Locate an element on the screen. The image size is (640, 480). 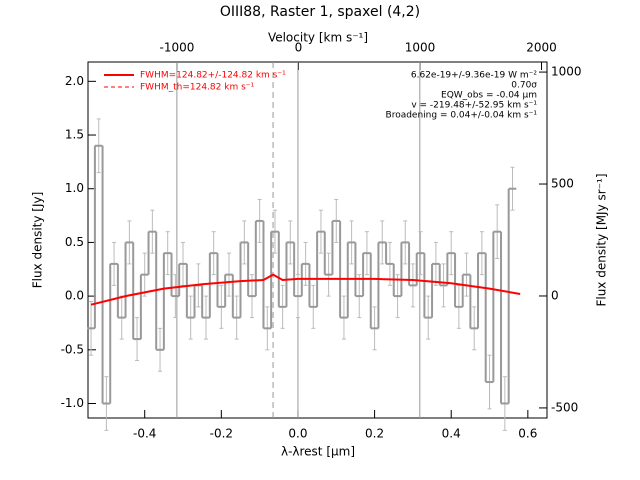
annotation: EQW_obs = -0.04 μm is located at coordinates (489, 96).